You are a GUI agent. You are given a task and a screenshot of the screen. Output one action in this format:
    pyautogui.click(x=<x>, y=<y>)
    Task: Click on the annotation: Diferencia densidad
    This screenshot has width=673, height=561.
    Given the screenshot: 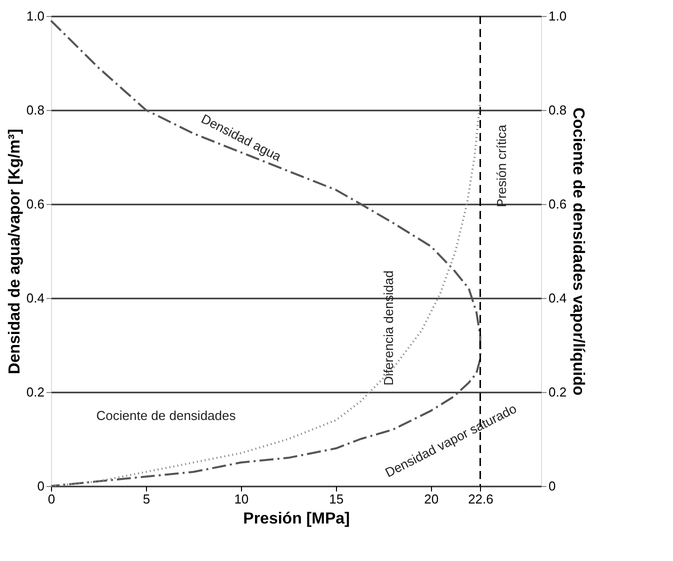 What is the action you would take?
    pyautogui.click(x=388, y=328)
    